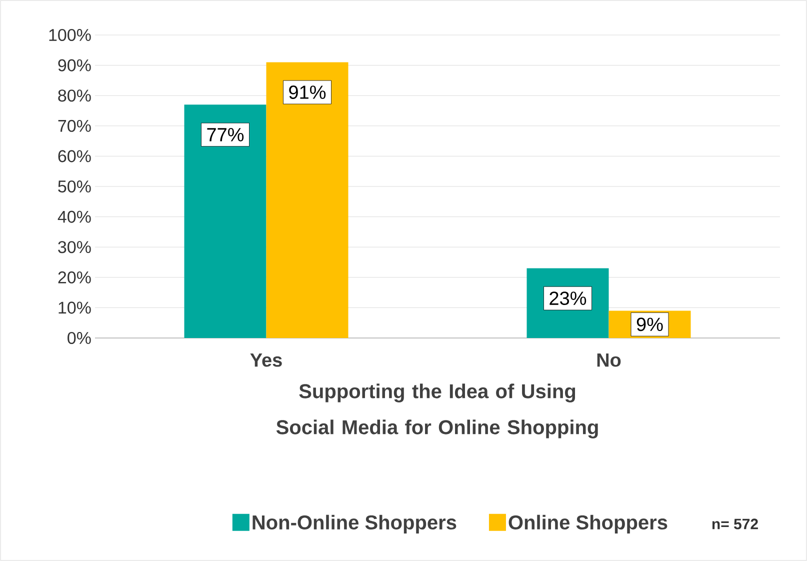 This screenshot has height=561, width=807. Describe the element at coordinates (70, 35) in the screenshot. I see `y-tick-label: 100%` at that location.